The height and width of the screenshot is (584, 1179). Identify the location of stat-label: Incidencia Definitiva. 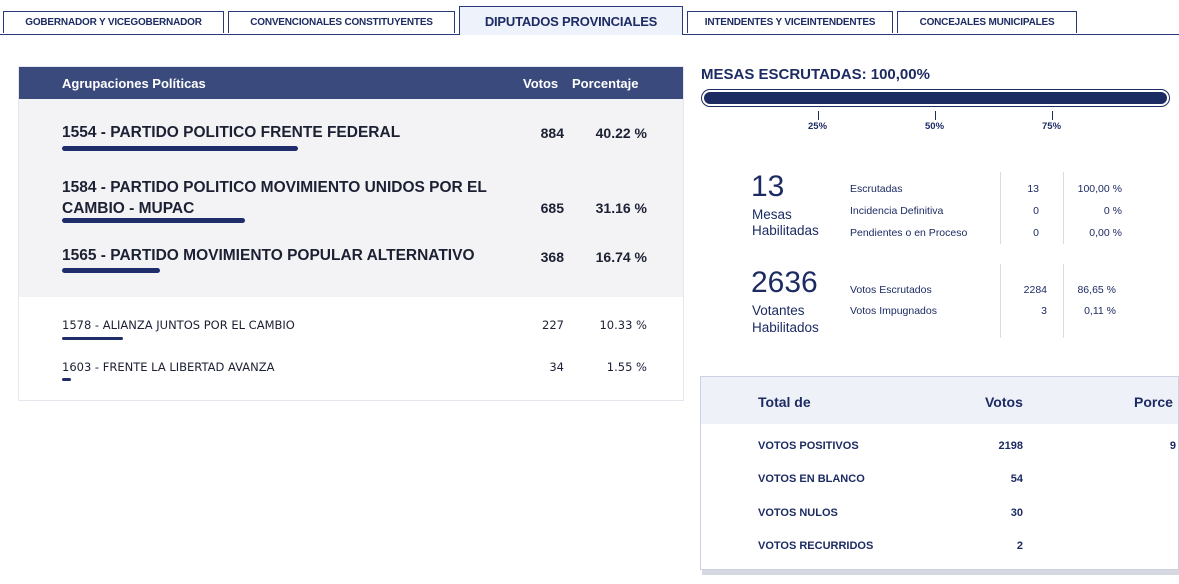
(897, 211).